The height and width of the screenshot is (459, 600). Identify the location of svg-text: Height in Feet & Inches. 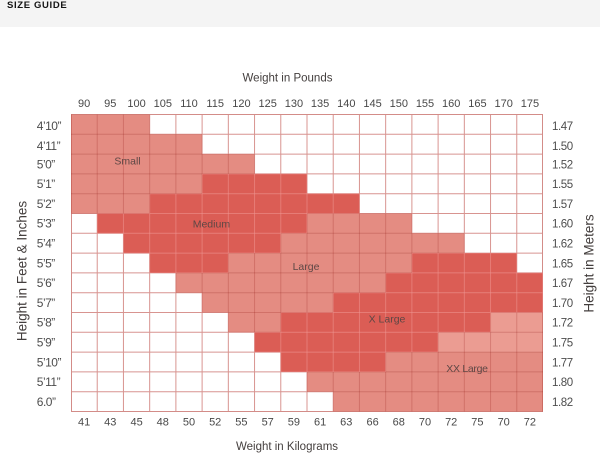
(22, 271).